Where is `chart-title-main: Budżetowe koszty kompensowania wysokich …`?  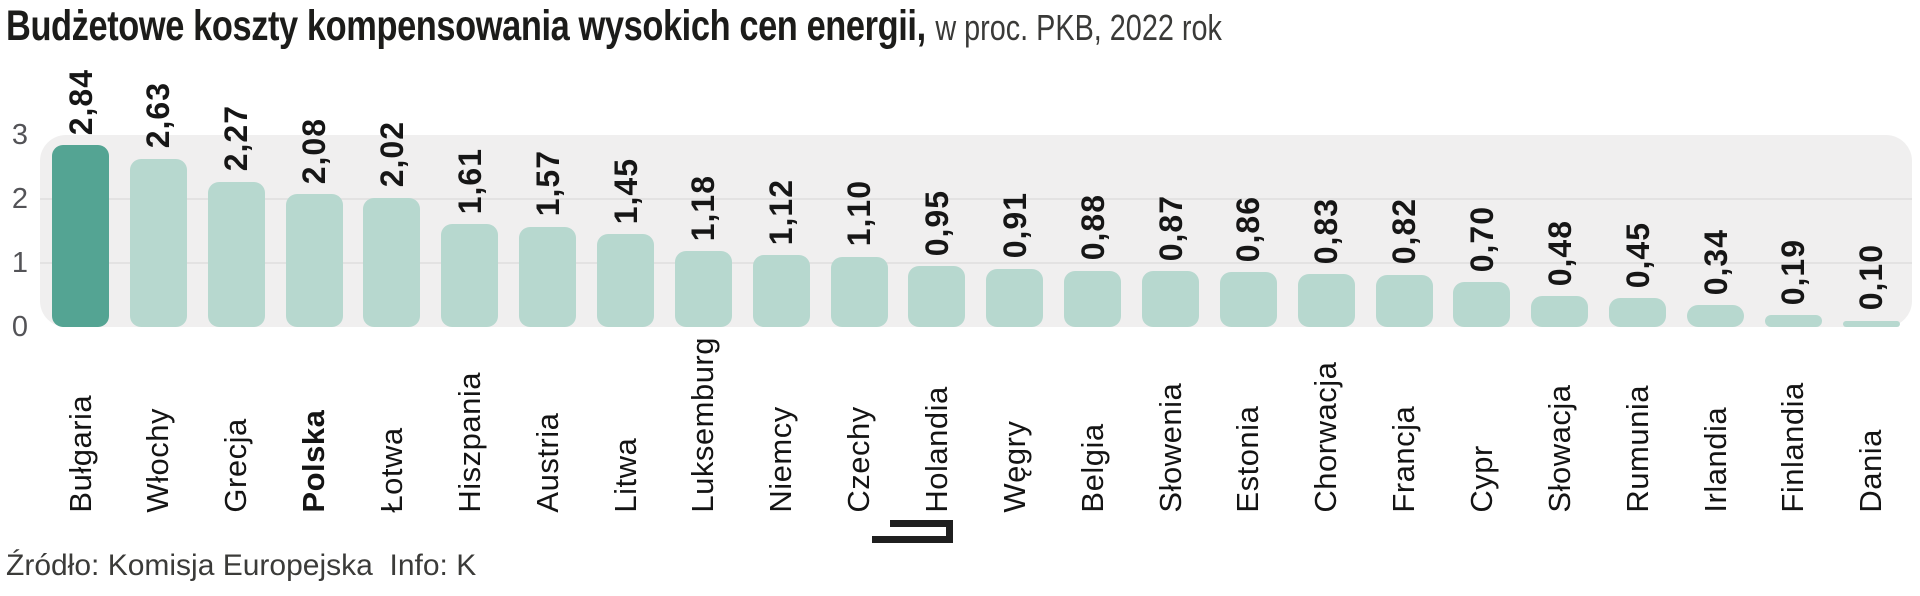 chart-title-main: Budżetowe koszty kompensowania wysokich … is located at coordinates (466, 26).